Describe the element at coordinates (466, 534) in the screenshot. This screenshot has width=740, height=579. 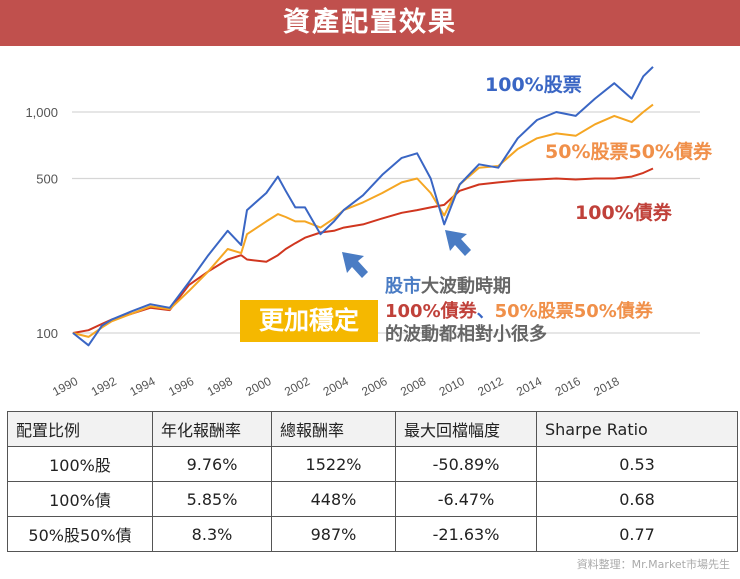
I see `cell: -21.63%` at that location.